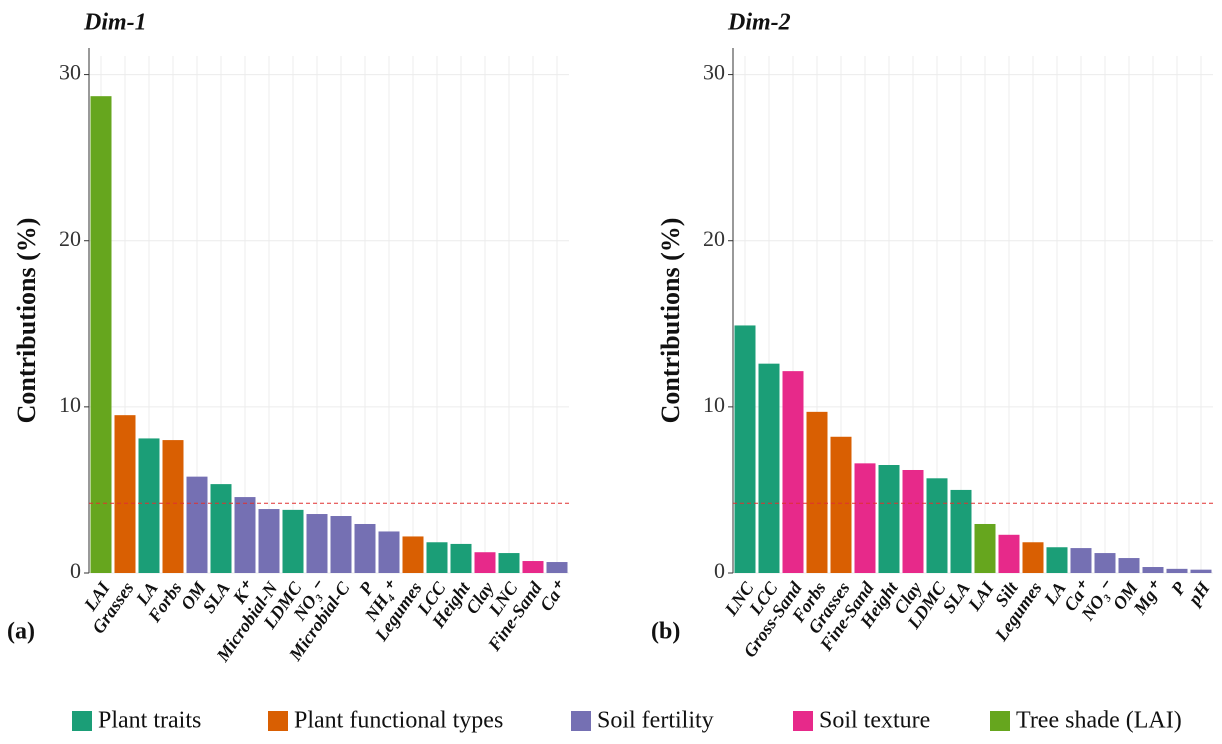 This screenshot has width=1222, height=744. Describe the element at coordinates (1148, 597) in the screenshot. I see `x-tick-label: Mg⁺` at that location.